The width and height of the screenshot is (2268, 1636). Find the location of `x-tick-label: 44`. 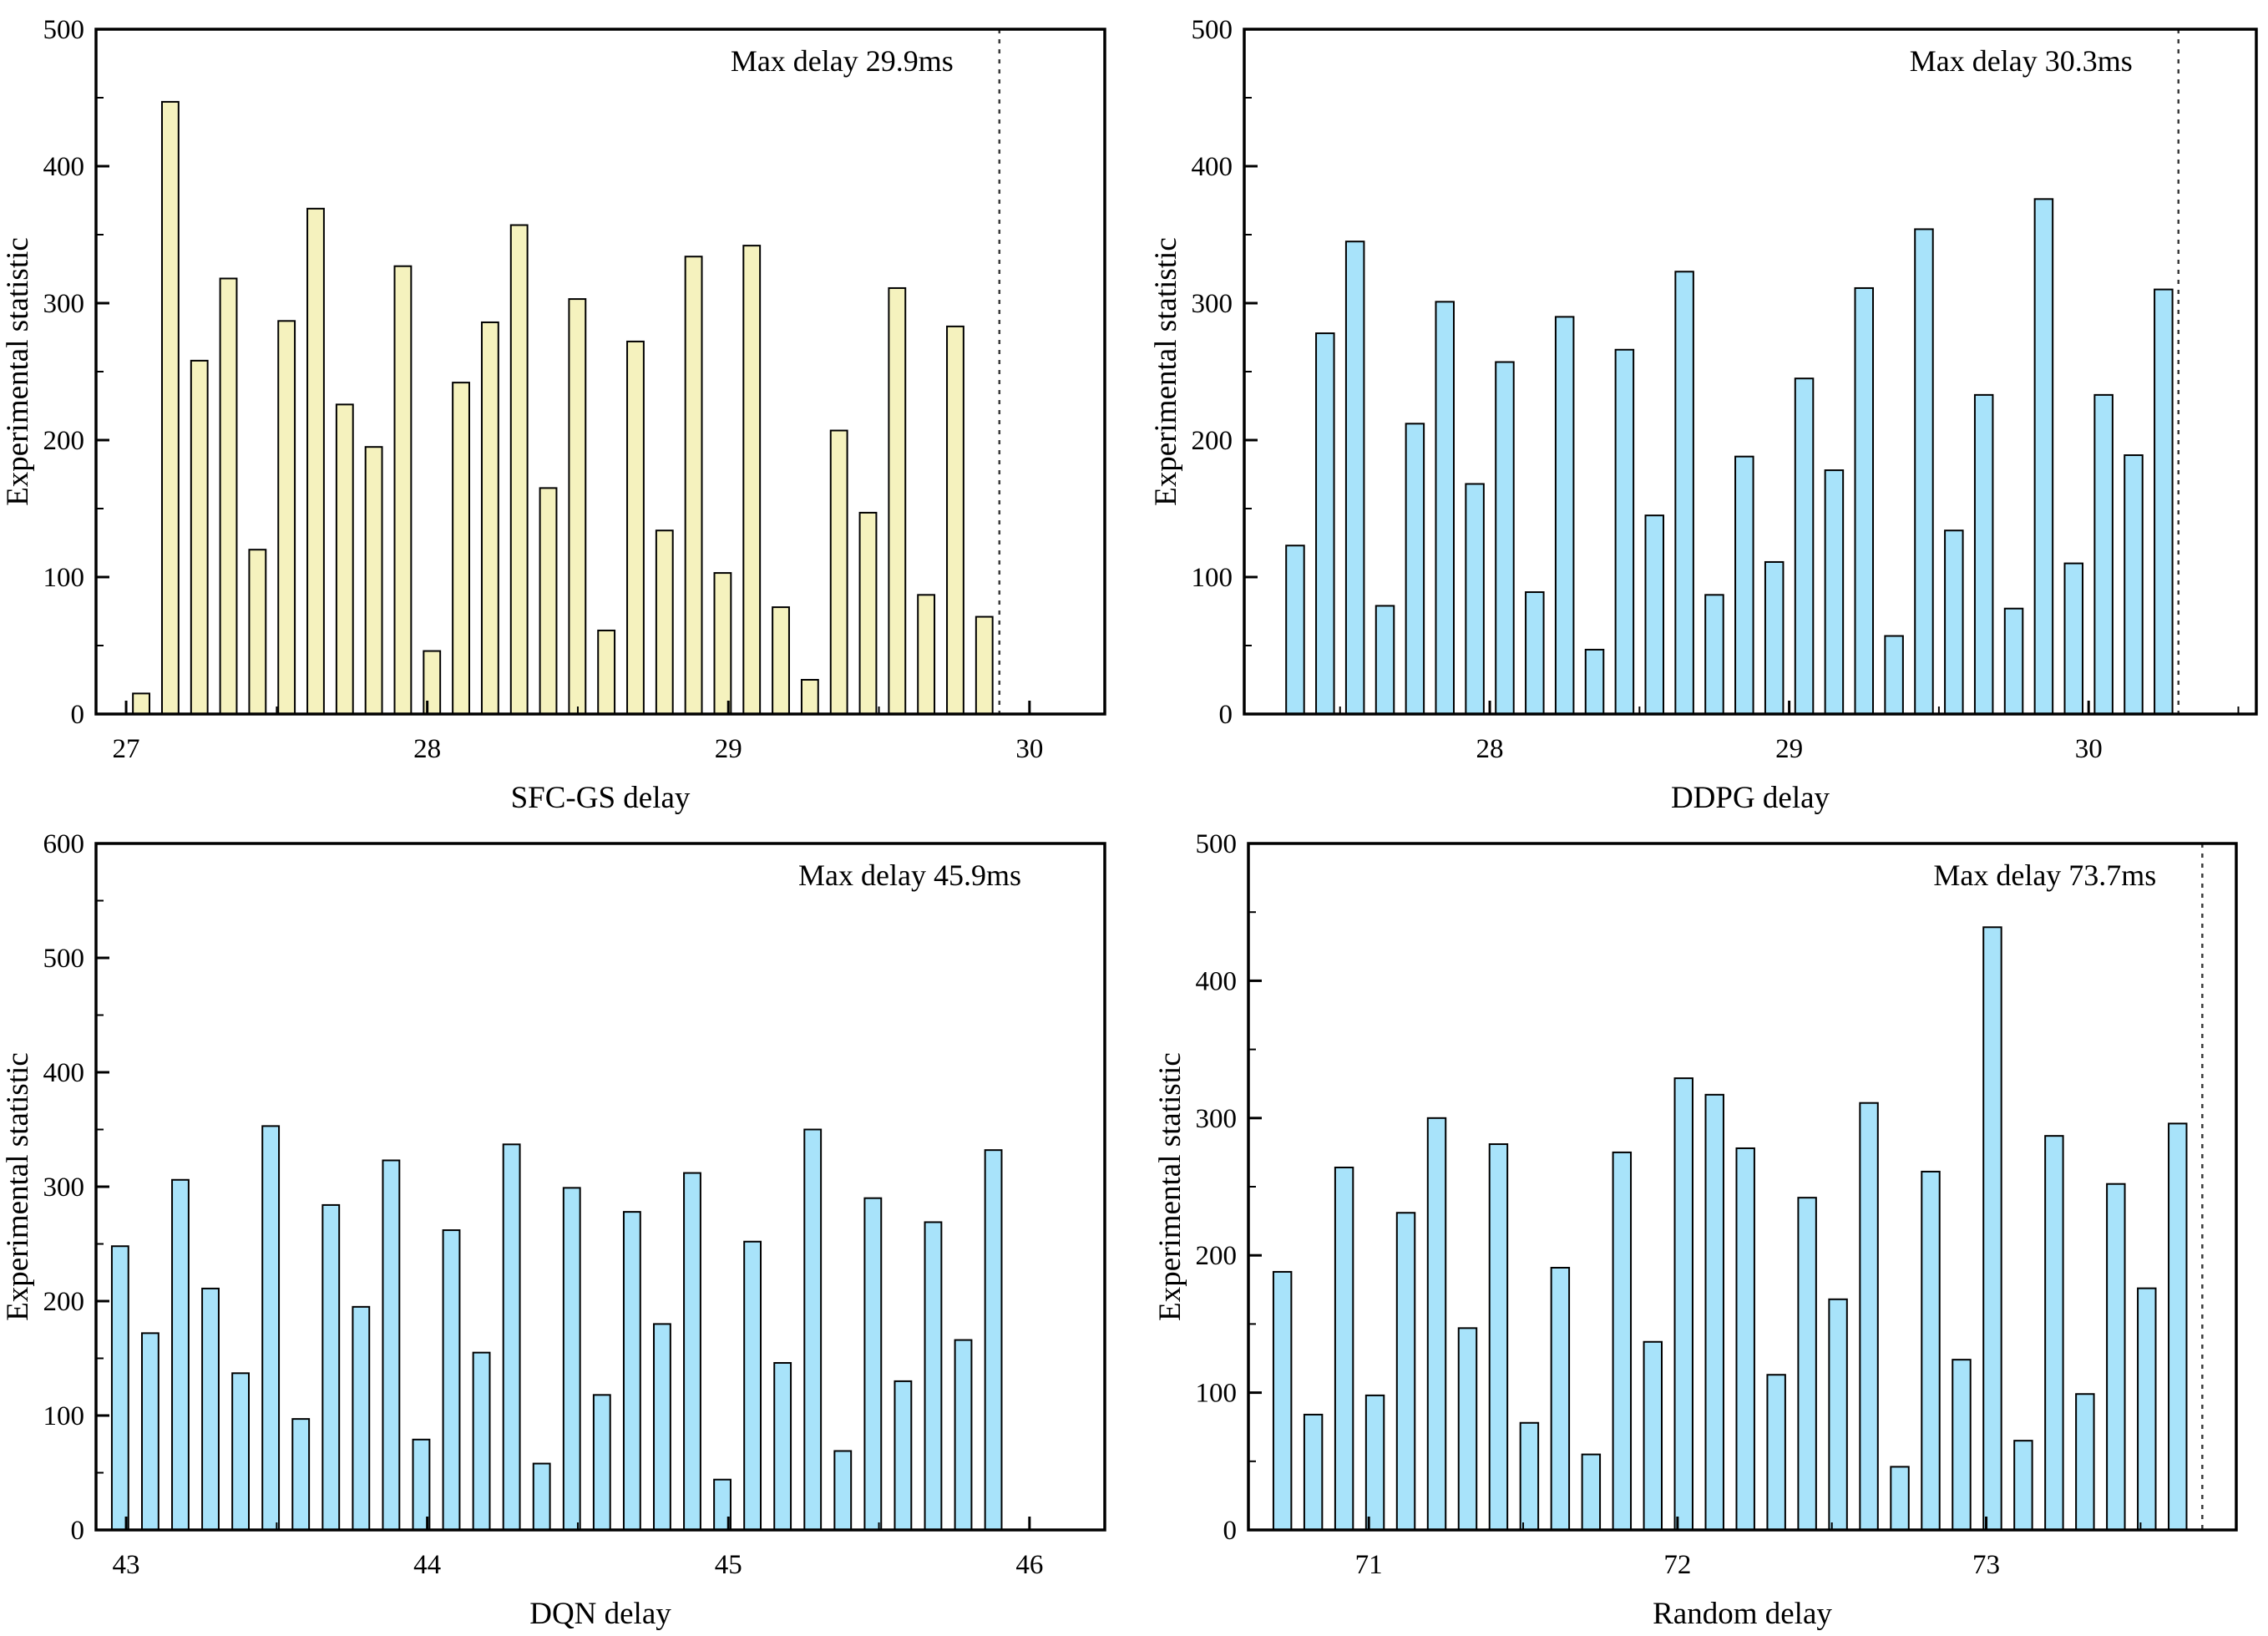

x-tick-label: 44 is located at coordinates (427, 1565).